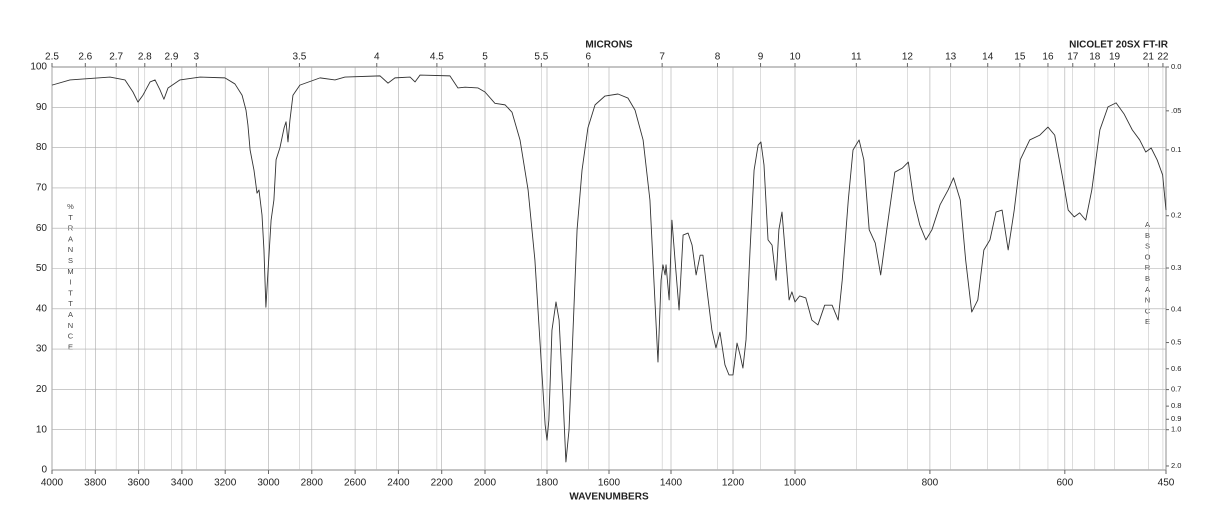 The image size is (1218, 528). Describe the element at coordinates (268, 483) in the screenshot. I see `x-tick-label: 3000` at that location.